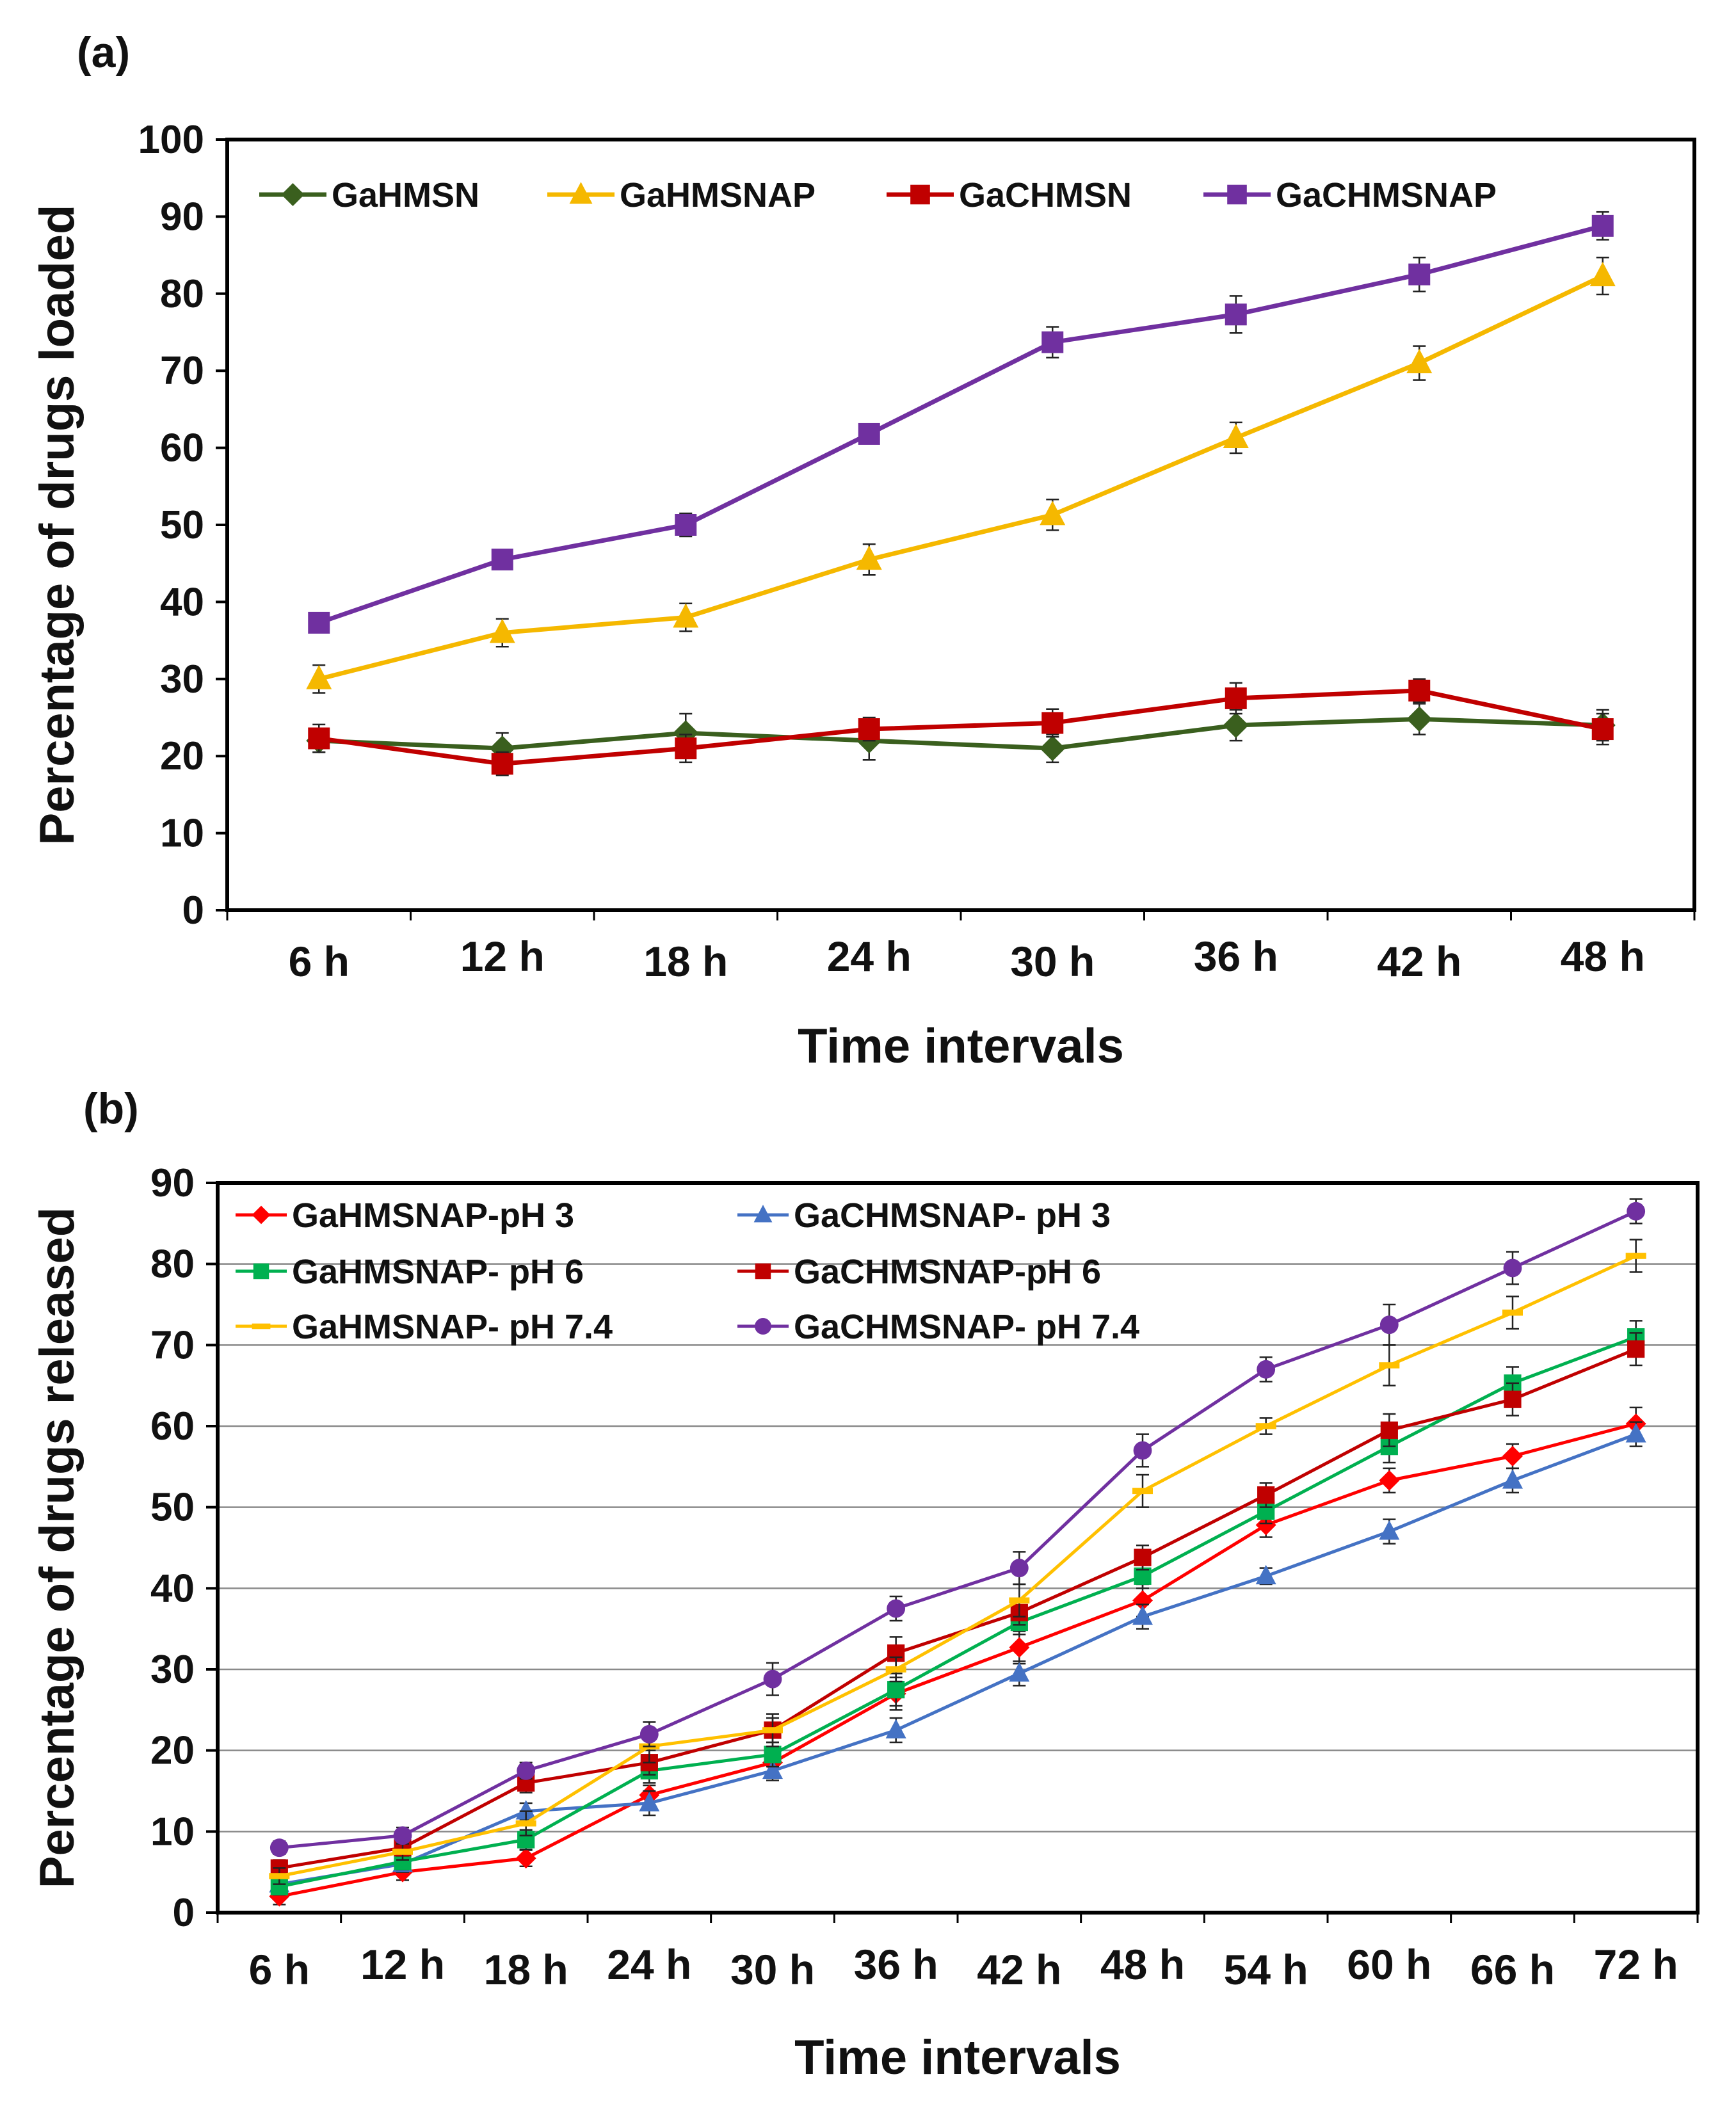 Image resolution: width=1736 pixels, height=2120 pixels. Describe the element at coordinates (1513, 1969) in the screenshot. I see `x-tick-label: 66 h` at that location.